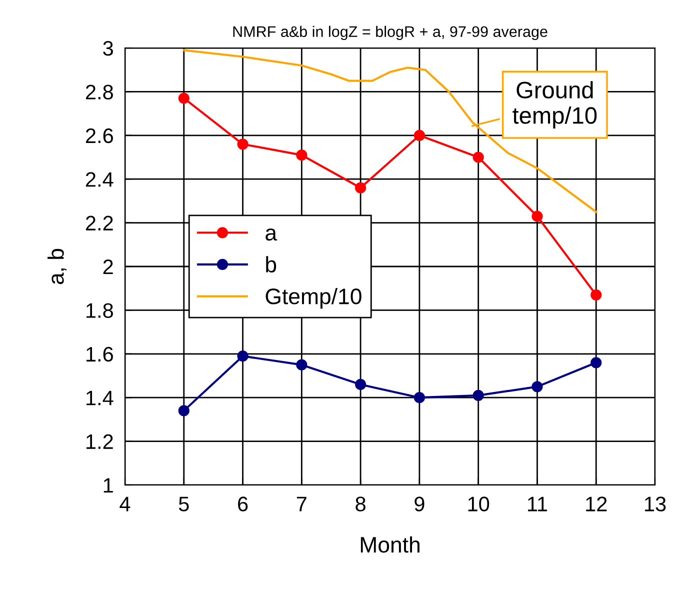 This screenshot has width=673, height=589. What do you see at coordinates (554, 105) in the screenshot?
I see `annotation: Ground temp/10` at bounding box center [554, 105].